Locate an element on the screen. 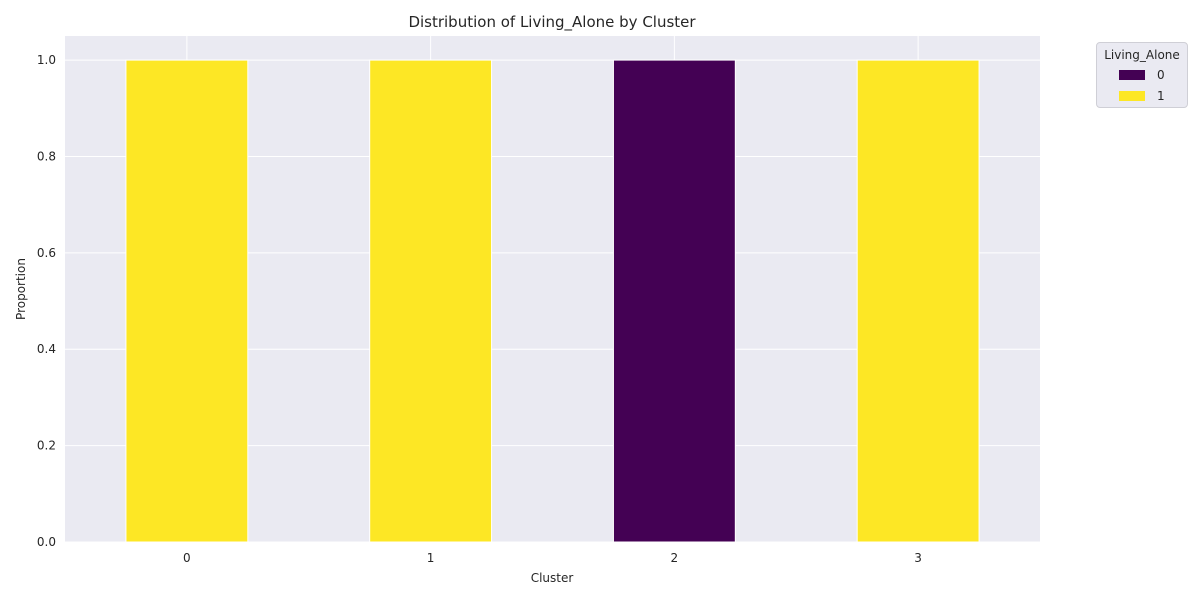 This screenshot has height=600, width=1200. y-tick-label: 0.4 is located at coordinates (46, 349).